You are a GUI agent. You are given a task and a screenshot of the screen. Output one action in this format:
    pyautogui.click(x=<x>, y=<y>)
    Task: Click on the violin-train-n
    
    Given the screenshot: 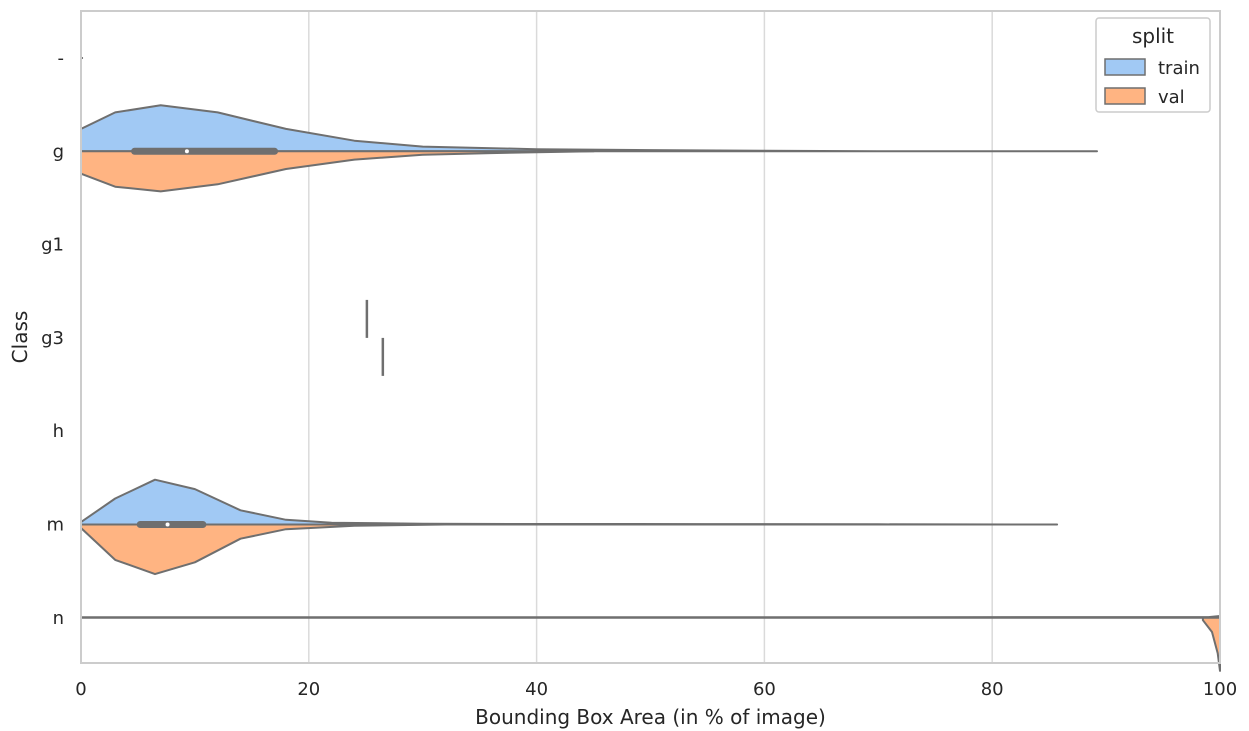 What is the action you would take?
    pyautogui.click(x=650, y=617)
    